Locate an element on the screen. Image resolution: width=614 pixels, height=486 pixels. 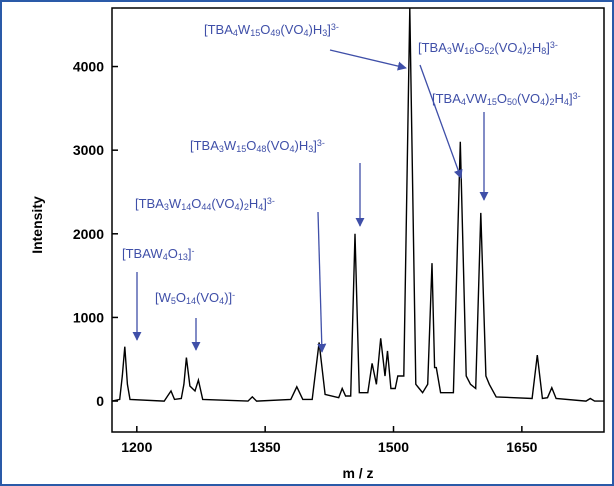
x-axis-title: m / z is located at coordinates (357, 473).